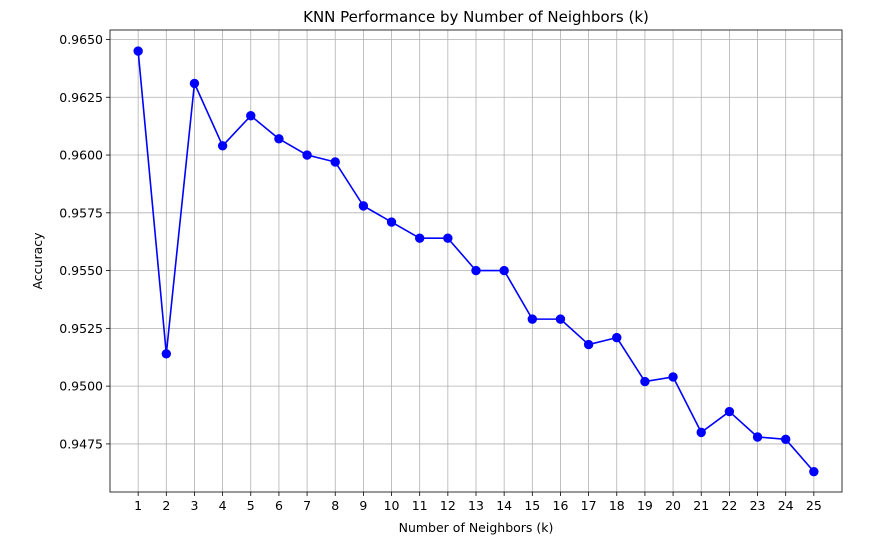  What do you see at coordinates (476, 527) in the screenshot?
I see `x-axis-title: Number of Neighbors (k)` at bounding box center [476, 527].